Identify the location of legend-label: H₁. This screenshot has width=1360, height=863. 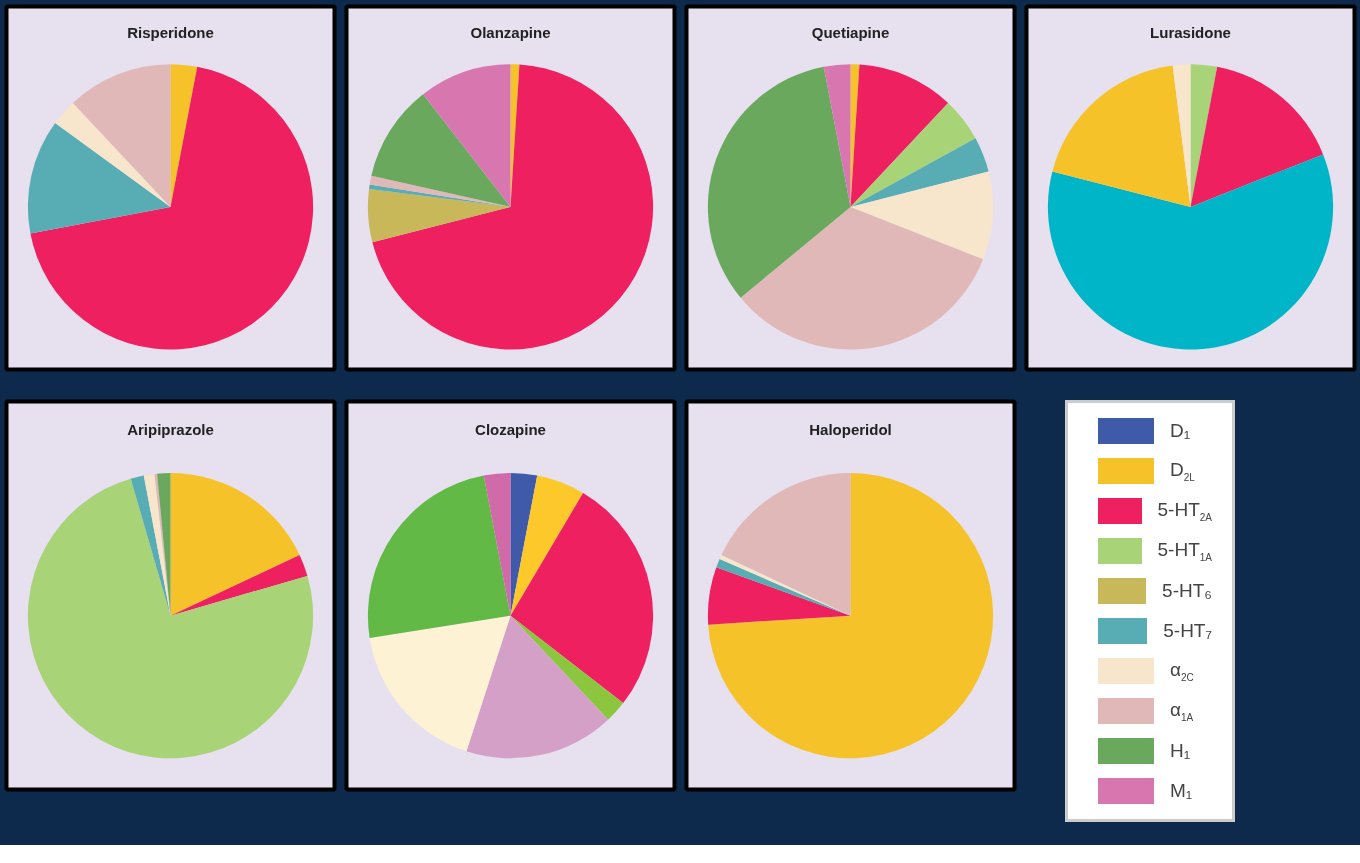
(1180, 751).